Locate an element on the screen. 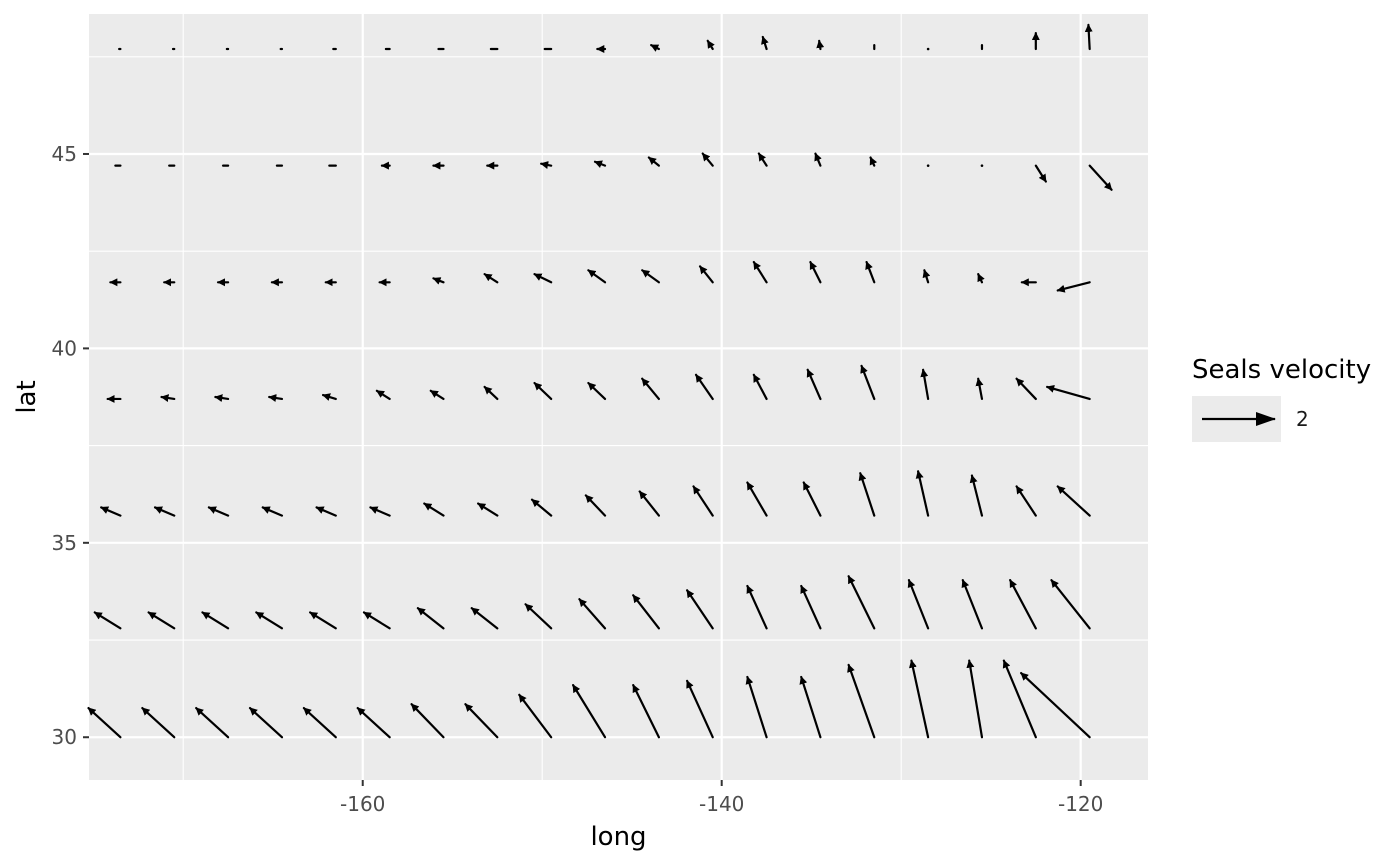 The width and height of the screenshot is (1400, 866). legend-title: Seals velocity is located at coordinates (1281, 370).